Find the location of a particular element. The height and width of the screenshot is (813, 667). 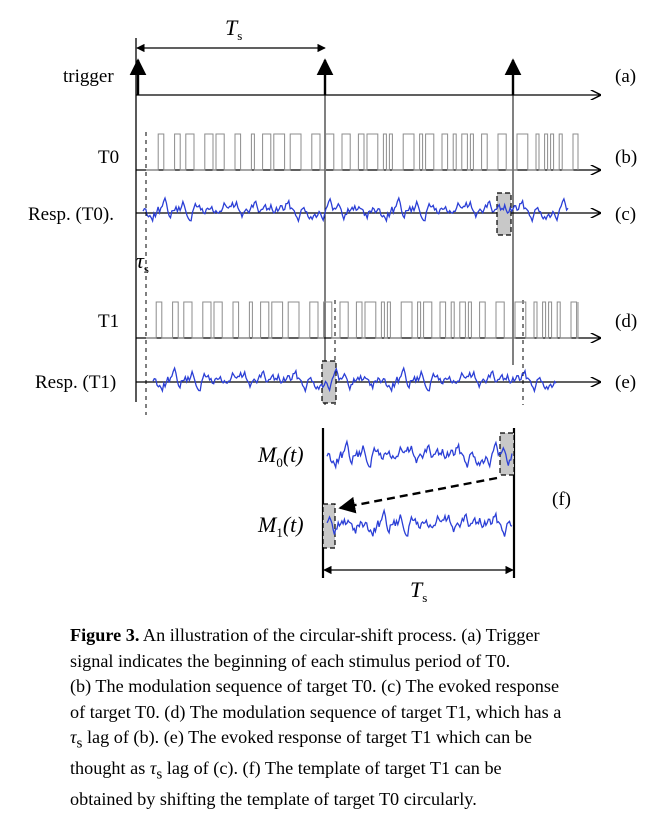

caption-tau-2: τ is located at coordinates (153, 768).